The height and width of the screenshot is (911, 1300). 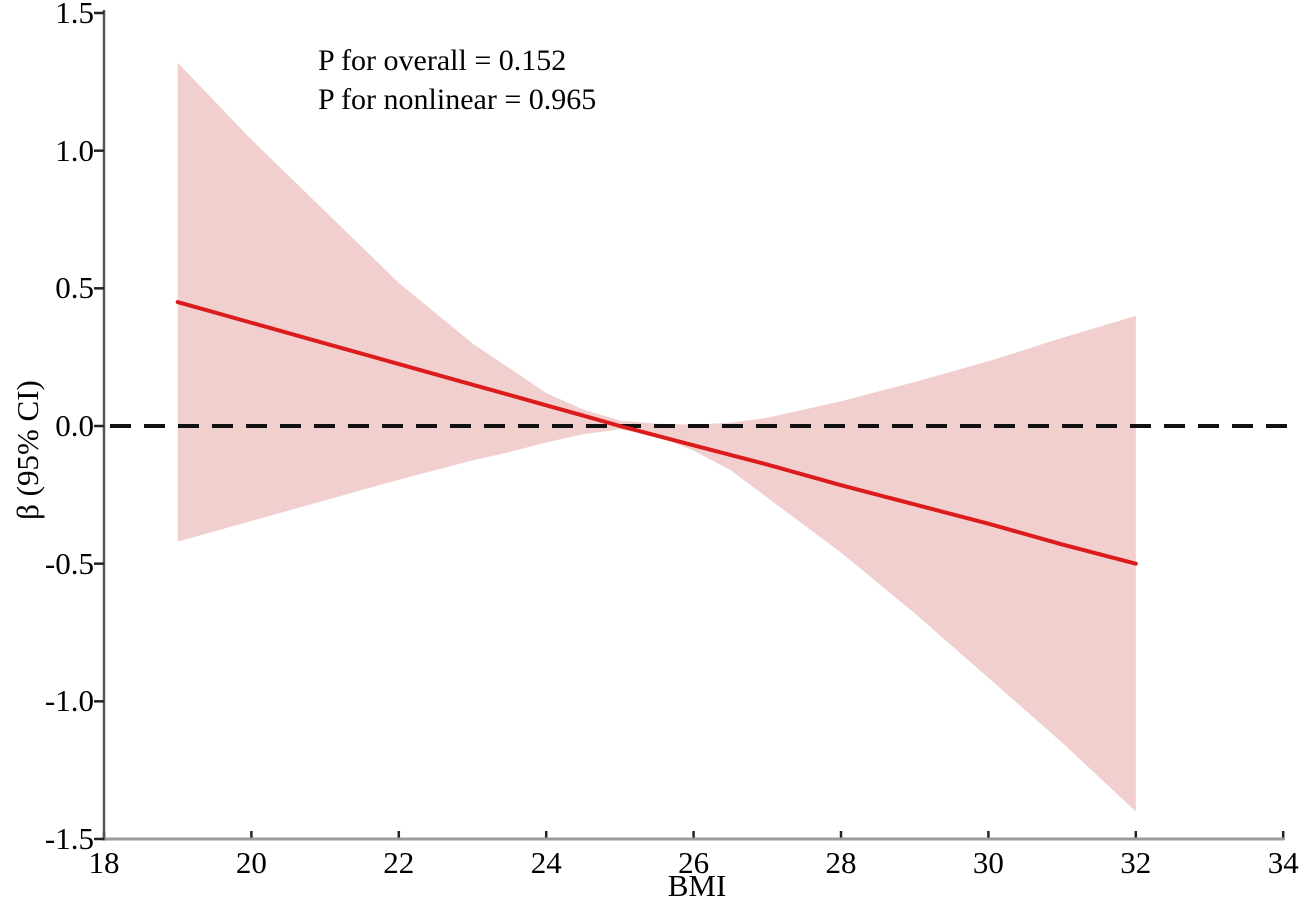 I want to click on x-axis-title: BMI, so click(x=697, y=885).